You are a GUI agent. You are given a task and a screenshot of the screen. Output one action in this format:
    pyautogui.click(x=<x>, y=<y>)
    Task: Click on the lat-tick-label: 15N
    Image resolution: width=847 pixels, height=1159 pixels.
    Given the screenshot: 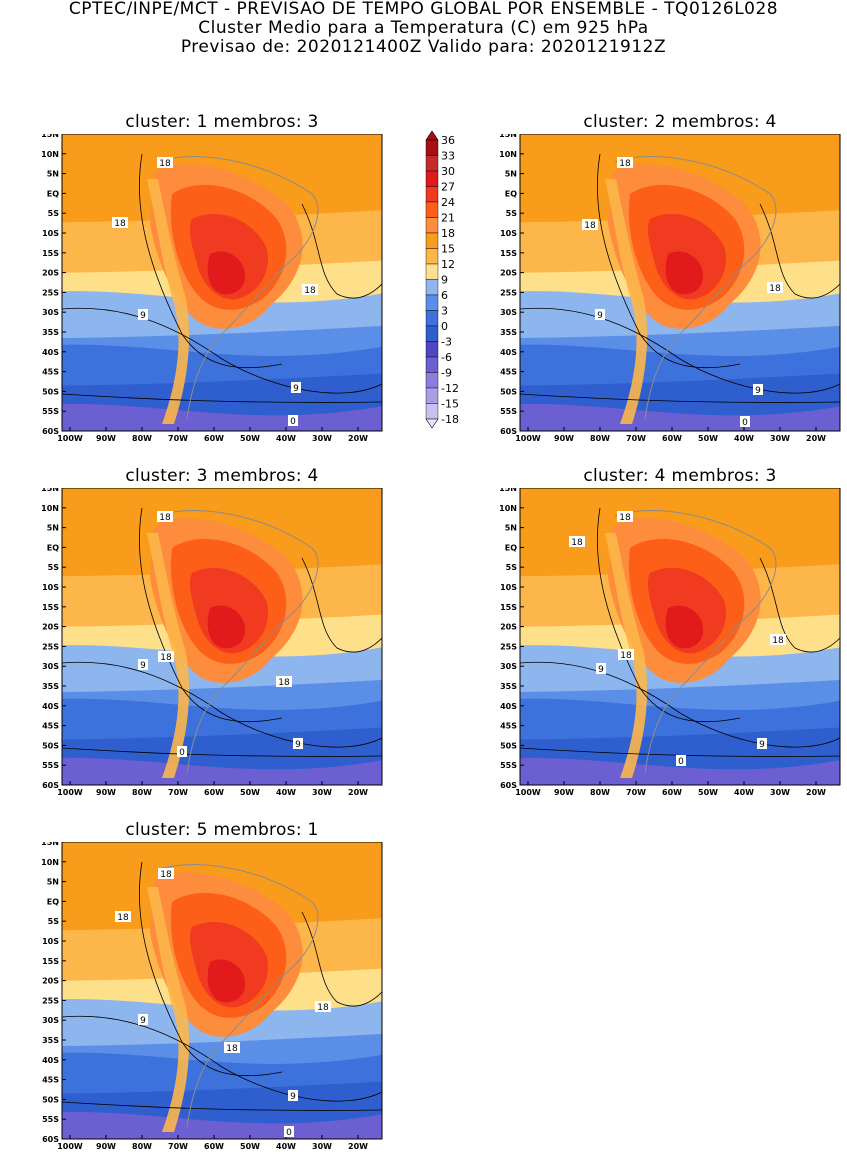 What is the action you would take?
    pyautogui.click(x=50, y=844)
    